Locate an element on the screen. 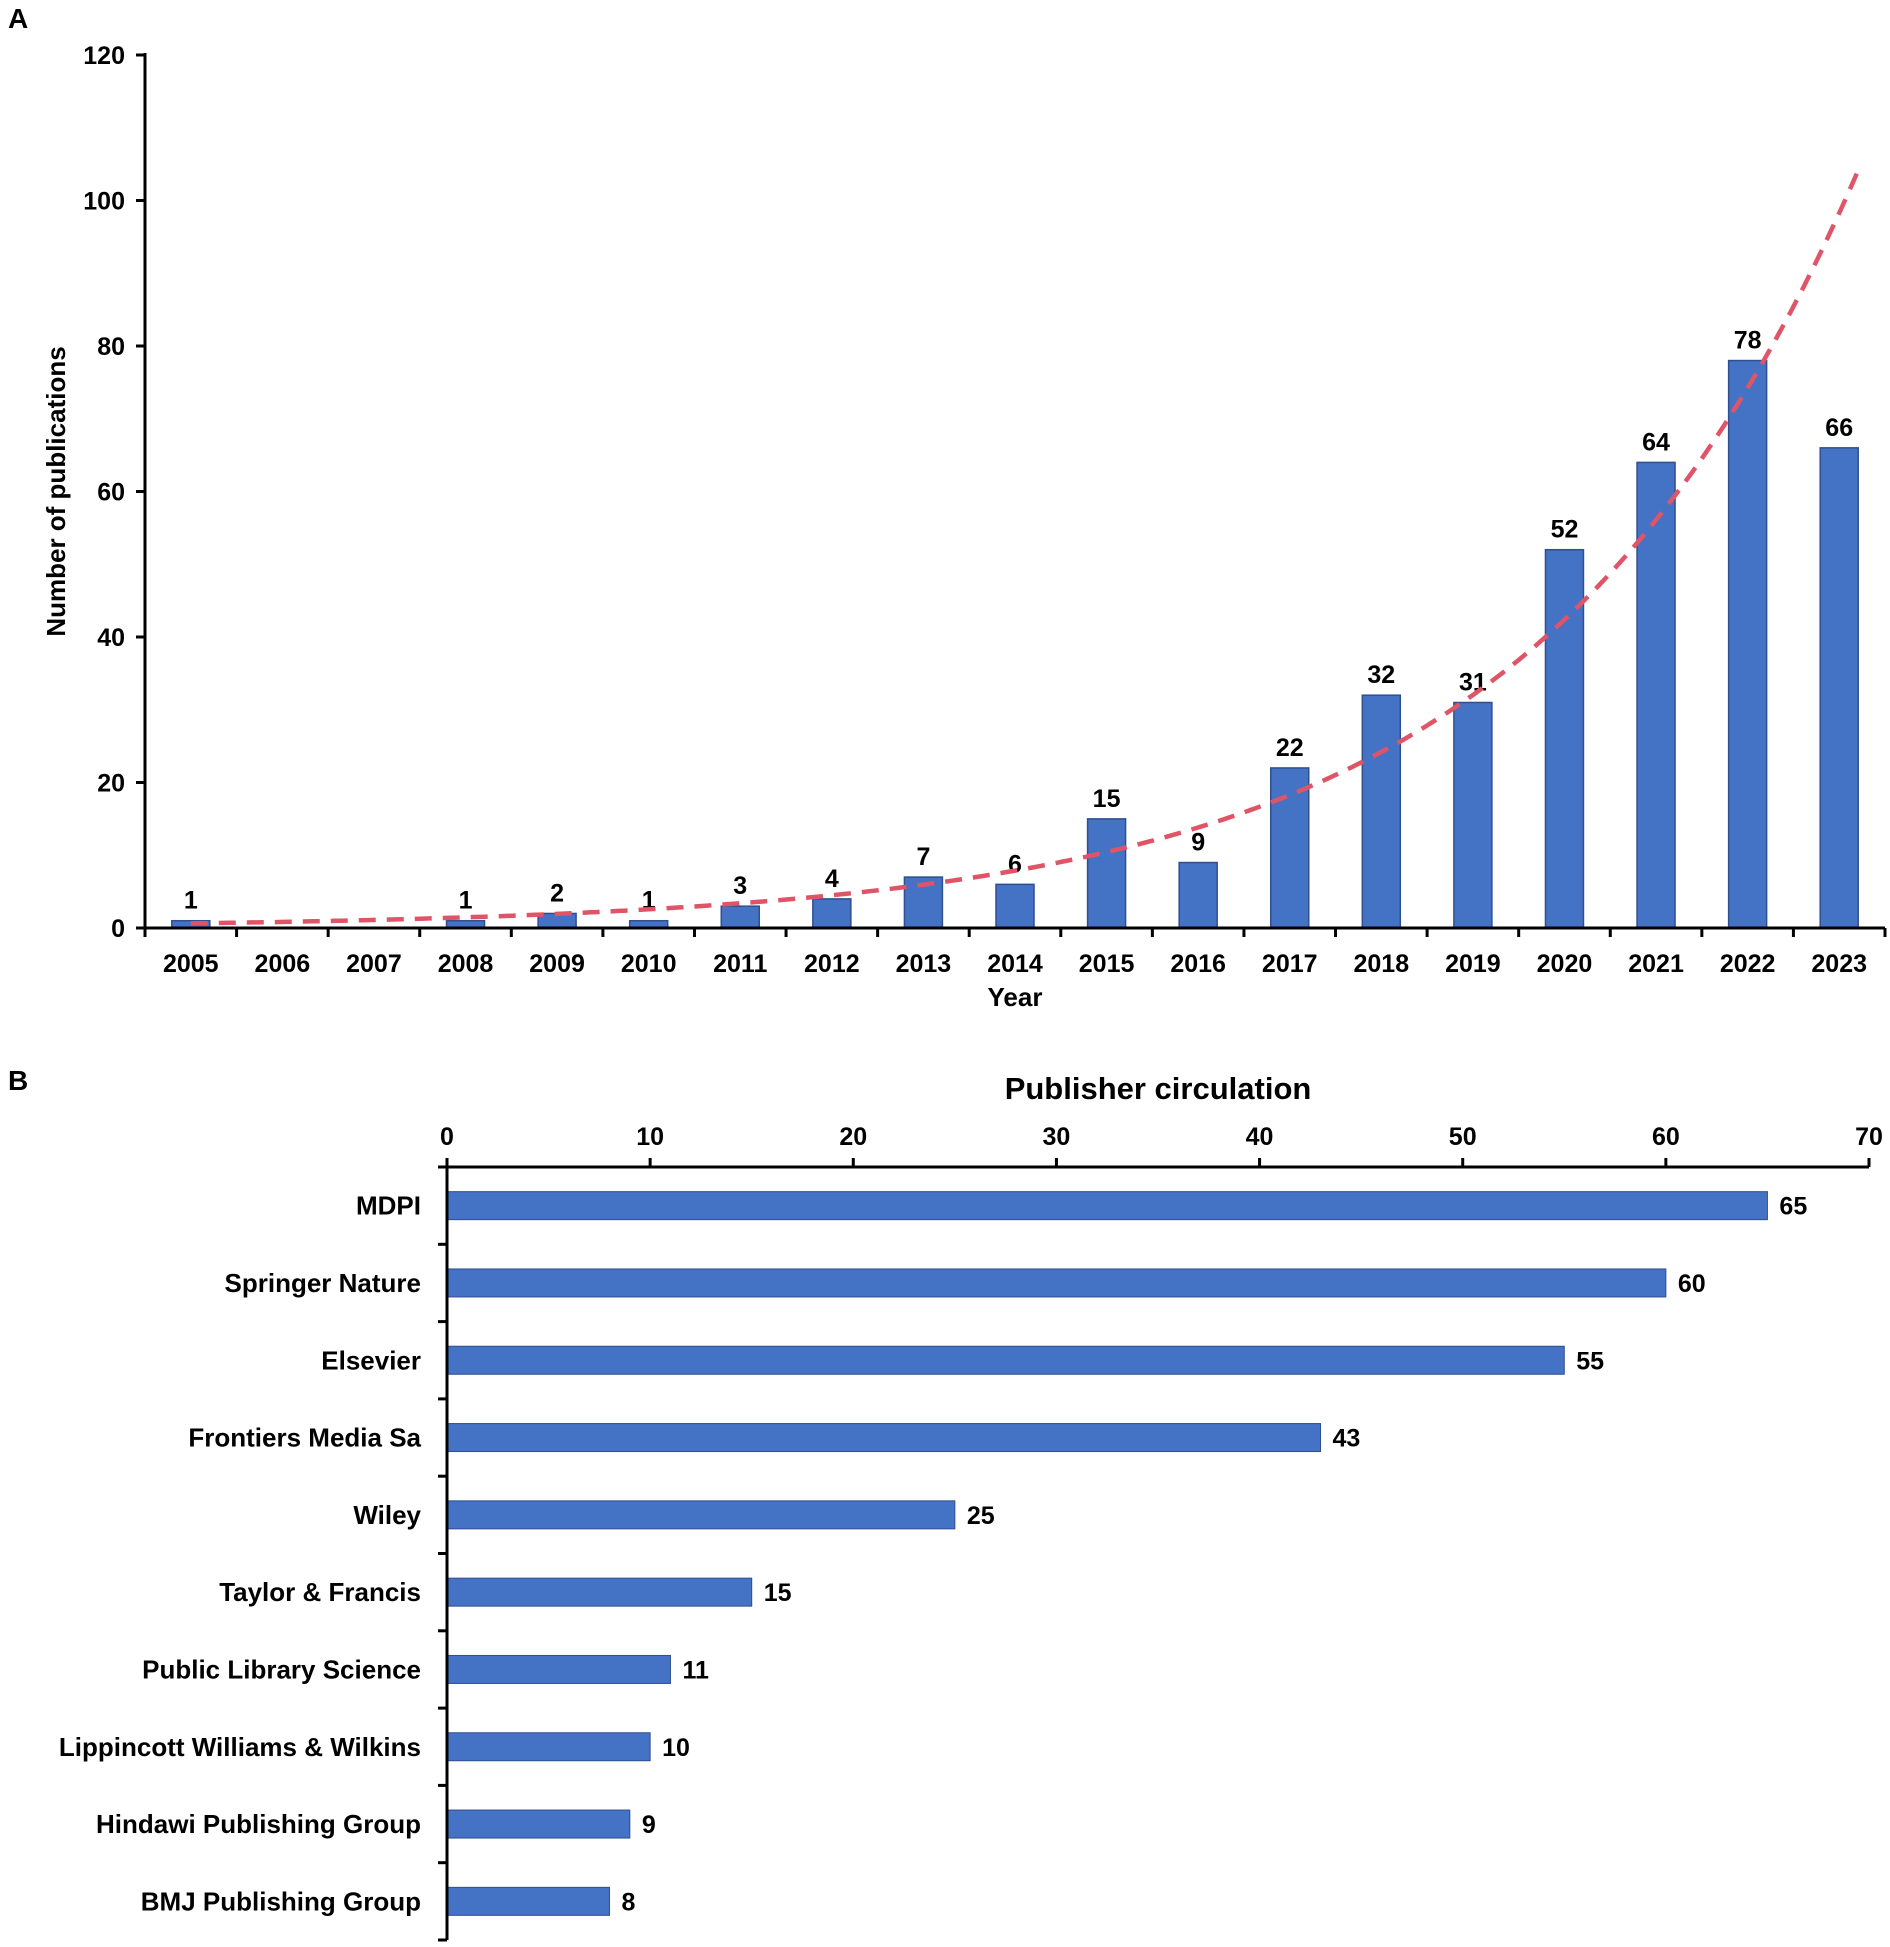 This screenshot has height=1947, width=1890. y-tick-label: 40 is located at coordinates (111, 638).